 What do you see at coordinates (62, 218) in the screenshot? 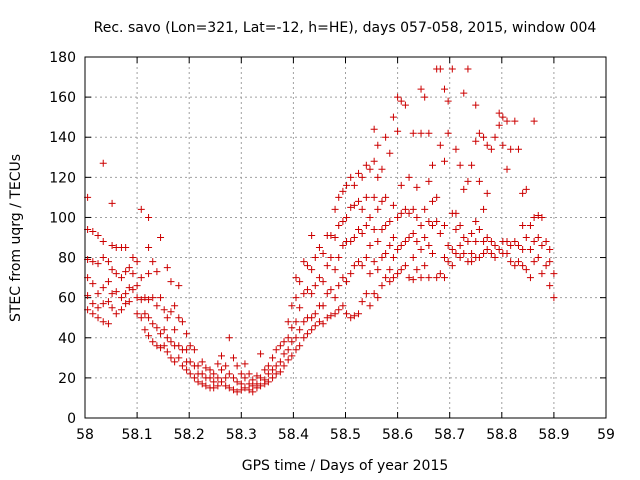
I see `y-tick-label: 100` at bounding box center [62, 218].